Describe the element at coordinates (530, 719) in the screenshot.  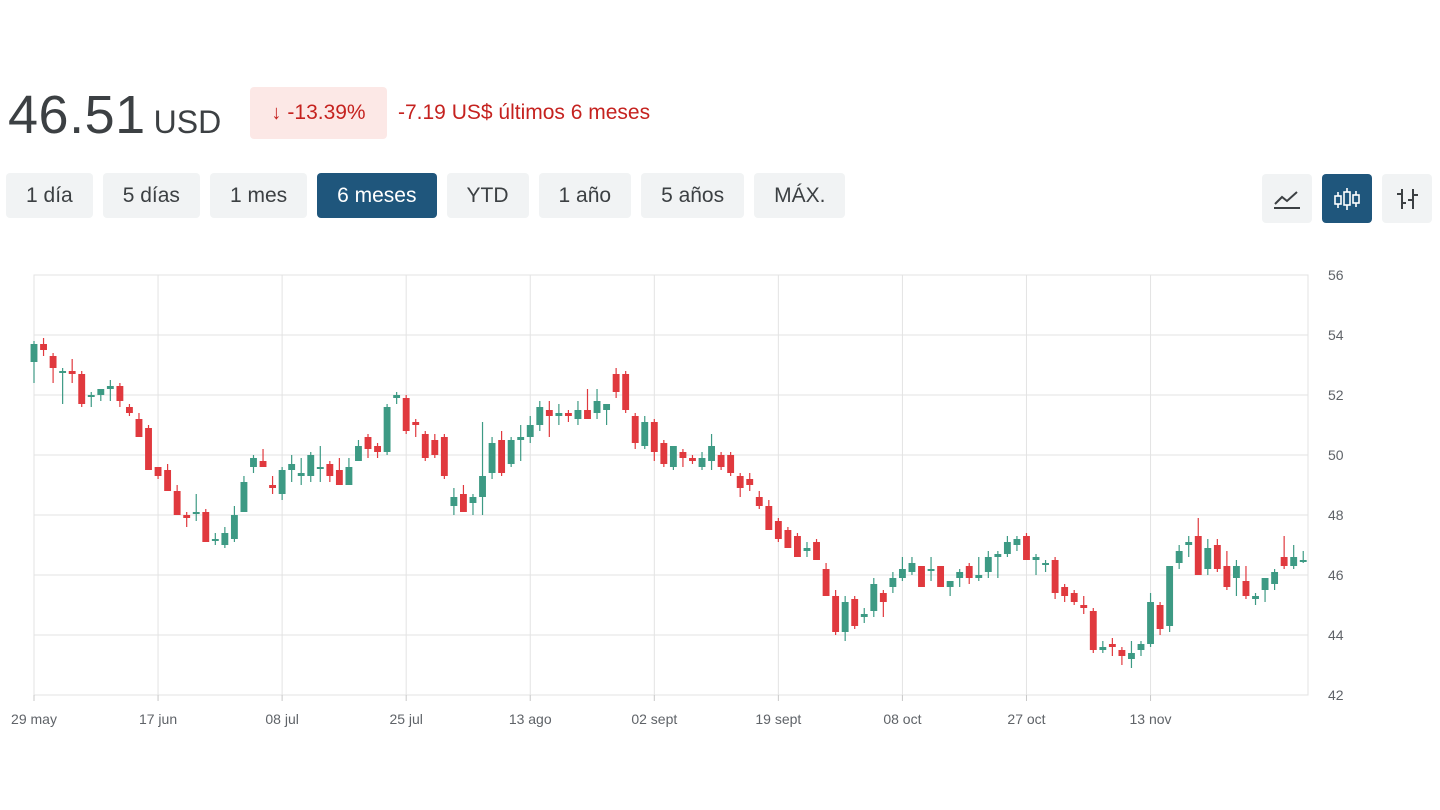
I see `x-tick-label: 13 ago` at that location.